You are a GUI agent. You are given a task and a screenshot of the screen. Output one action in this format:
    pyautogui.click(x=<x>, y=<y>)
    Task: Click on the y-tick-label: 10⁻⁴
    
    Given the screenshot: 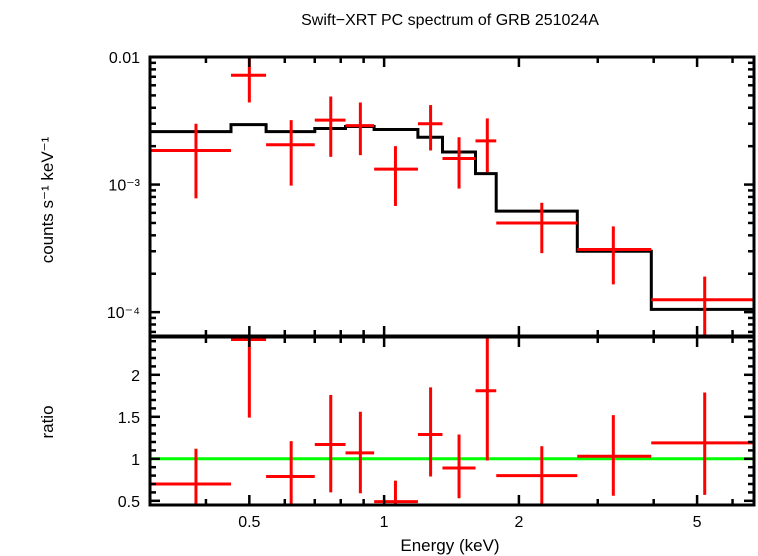 What is the action you would take?
    pyautogui.click(x=123, y=313)
    